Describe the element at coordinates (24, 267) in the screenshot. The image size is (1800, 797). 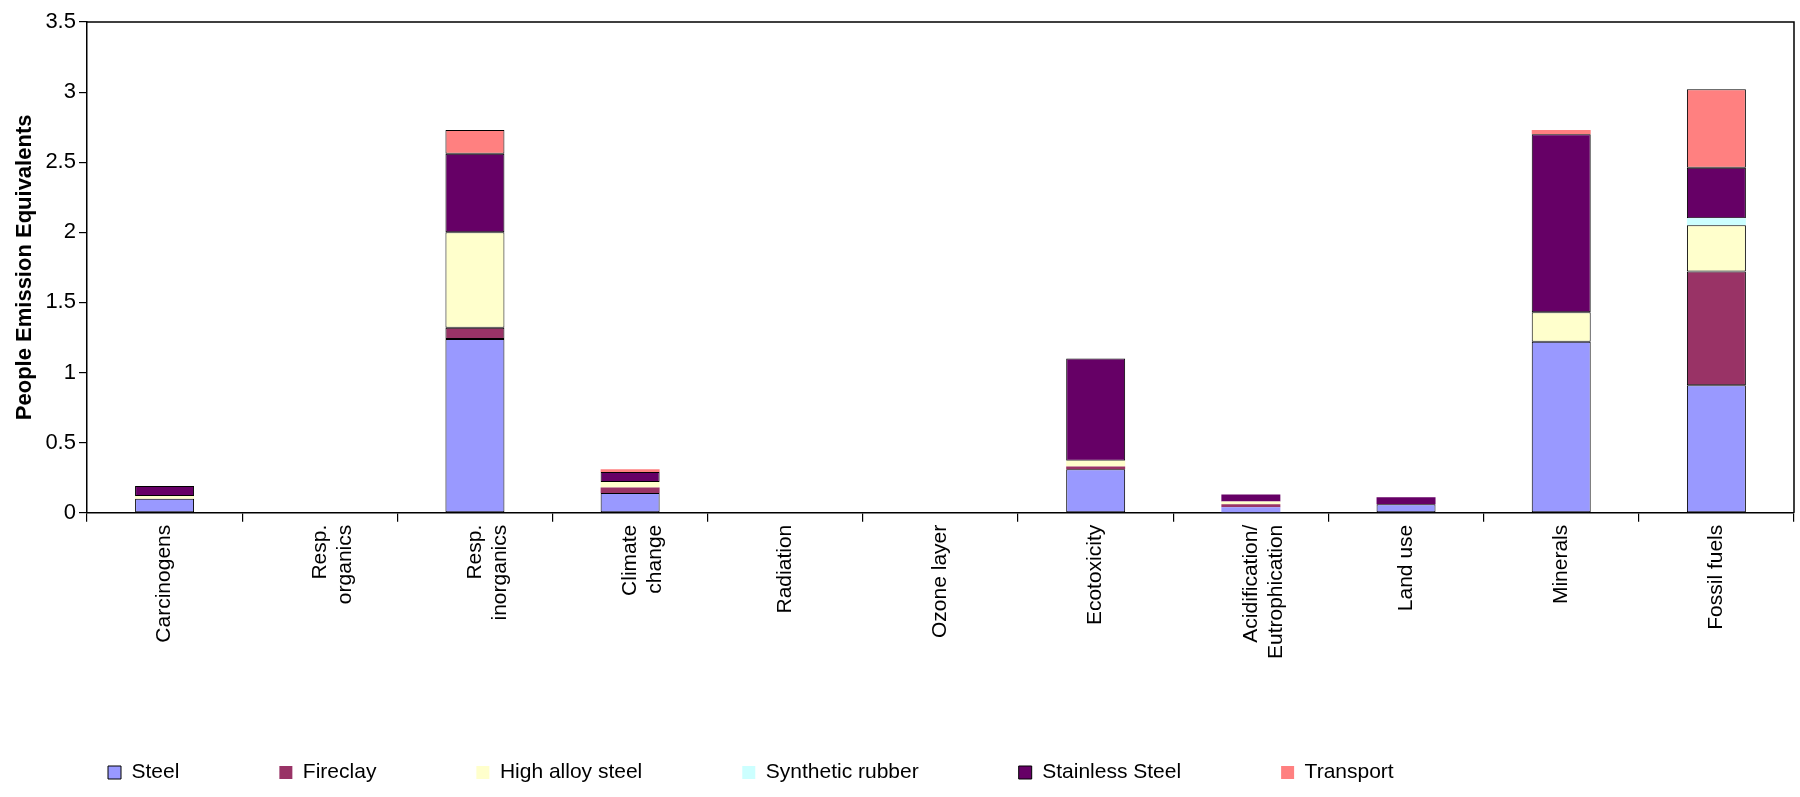
I see `y-axis-title: People Emission Equivalents` at that location.